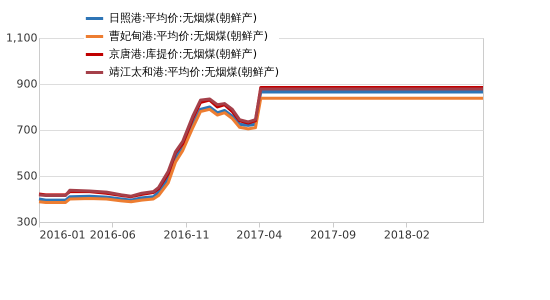  Describe the element at coordinates (27, 222) in the screenshot. I see `y-tick-label: 300` at that location.